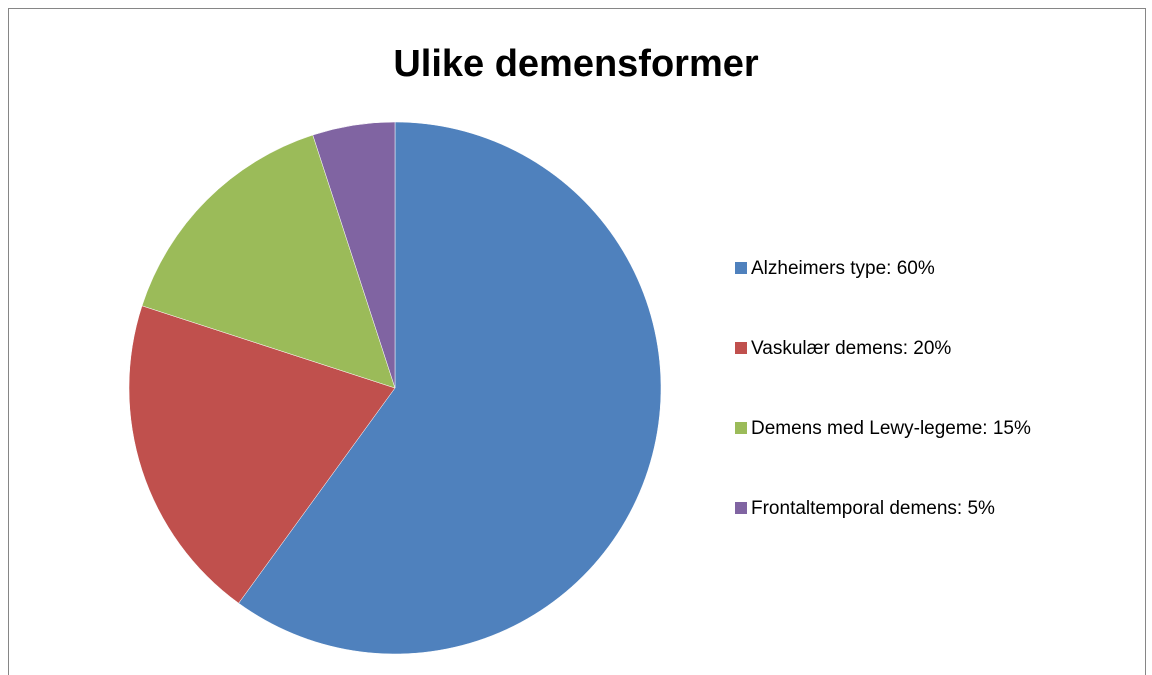 This screenshot has height=675, width=1152. I want to click on legend-label: Alzheimers type: 60%, so click(843, 268).